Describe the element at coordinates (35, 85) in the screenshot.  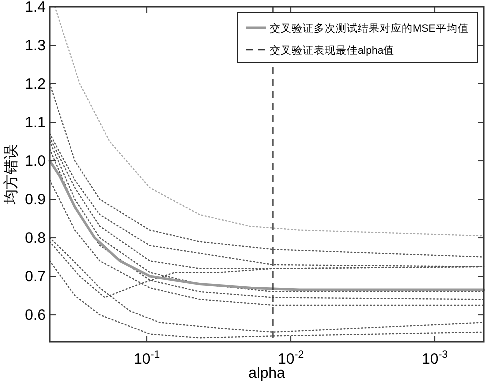
I see `y-tick-label: 1.2` at that location.